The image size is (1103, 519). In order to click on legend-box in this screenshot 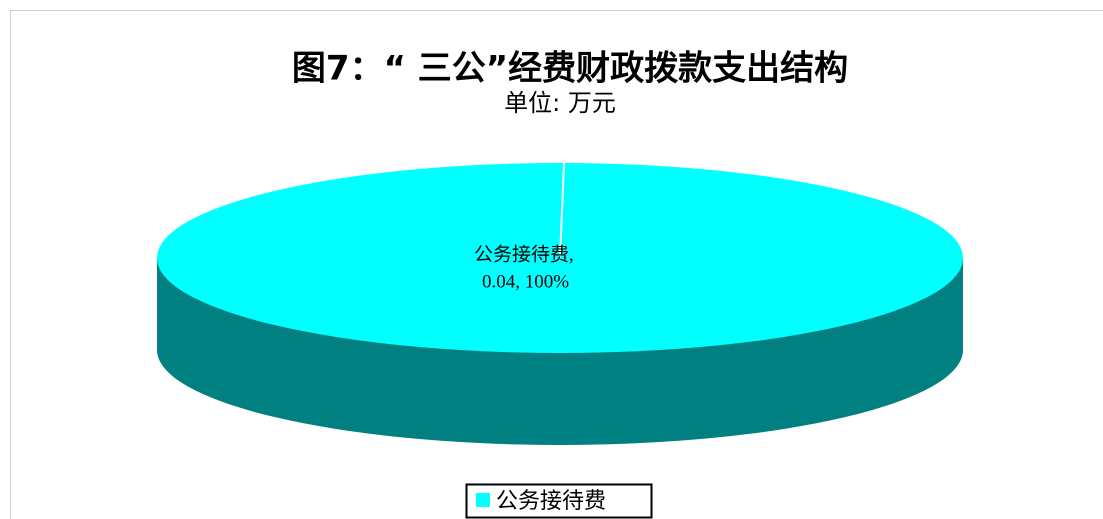, I will do `click(559, 501)`.